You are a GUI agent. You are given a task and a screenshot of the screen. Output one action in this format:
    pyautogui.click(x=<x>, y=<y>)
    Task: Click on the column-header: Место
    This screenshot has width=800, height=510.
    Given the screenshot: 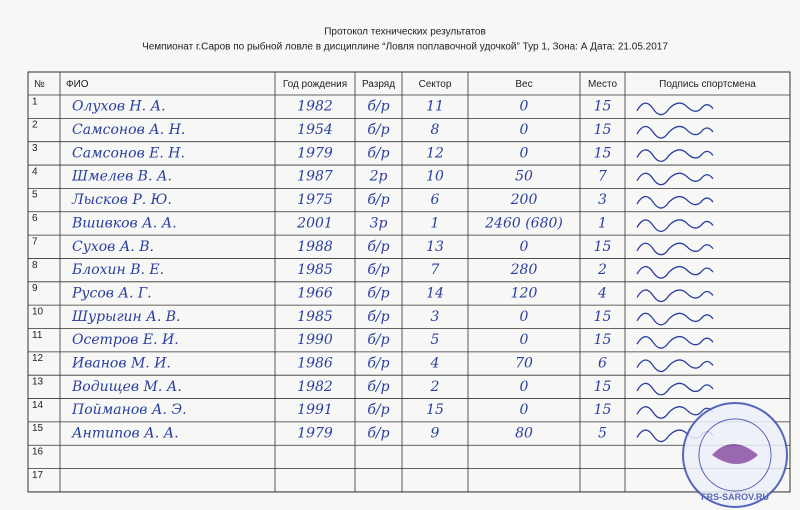 What is the action you would take?
    pyautogui.click(x=602, y=84)
    